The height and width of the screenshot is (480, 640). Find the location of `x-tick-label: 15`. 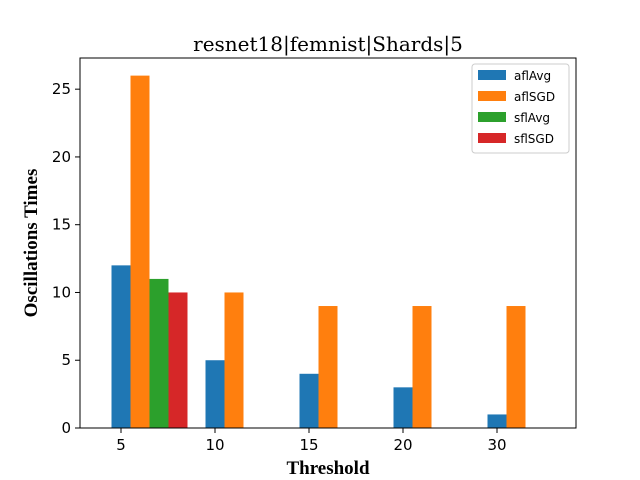

x-tick-label: 15 is located at coordinates (308, 445).